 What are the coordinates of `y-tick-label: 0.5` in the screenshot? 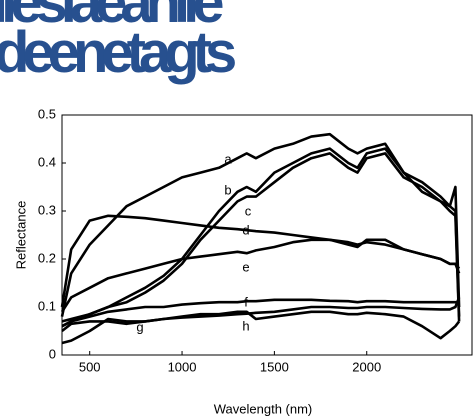 It's located at (47, 113).